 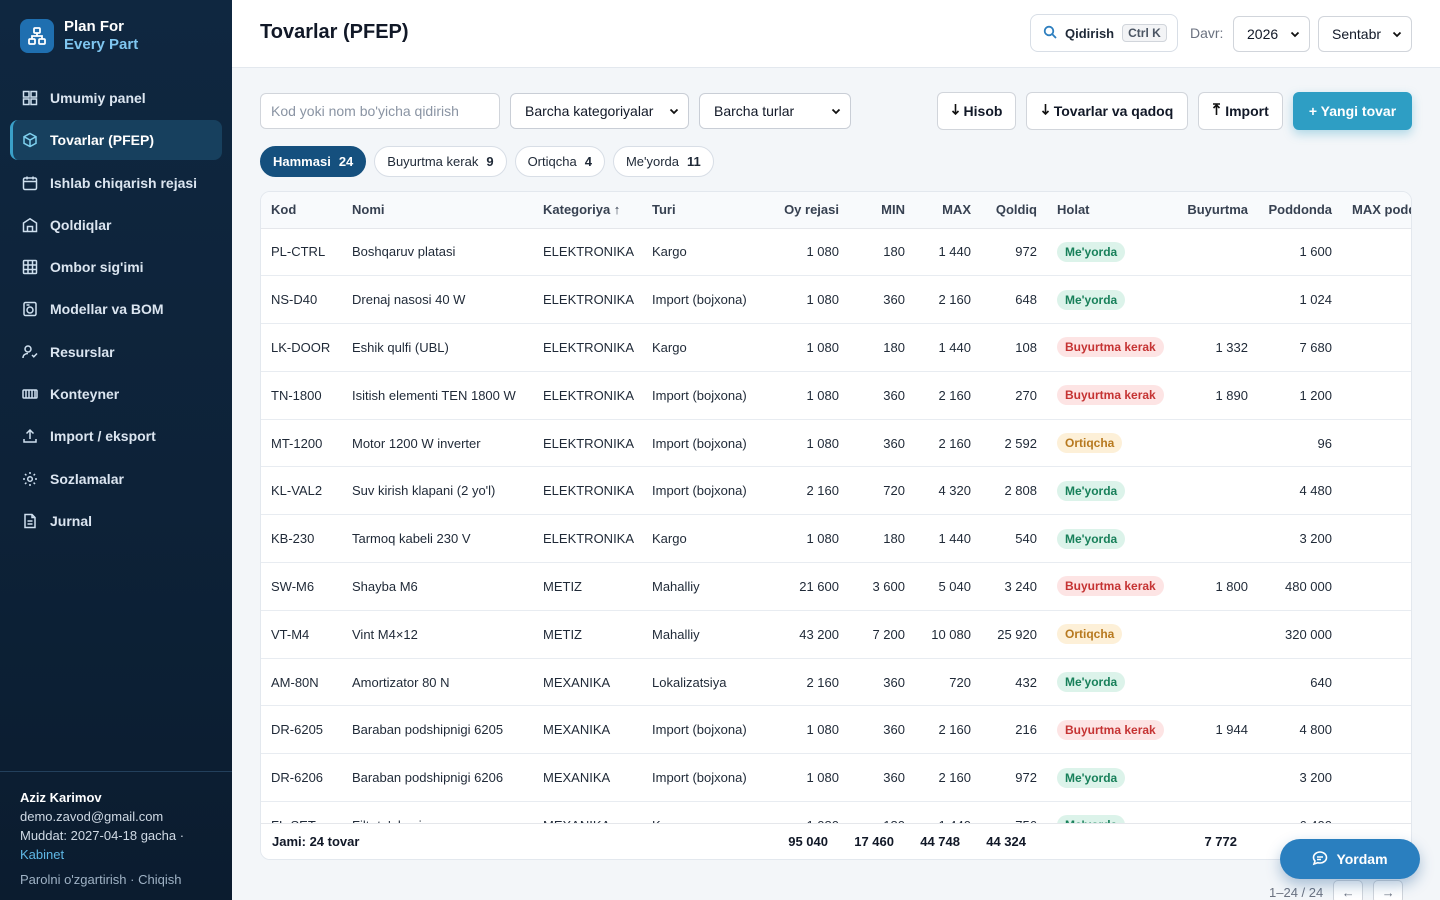 I want to click on sidebar-item-label: Import / eksport, so click(x=103, y=436).